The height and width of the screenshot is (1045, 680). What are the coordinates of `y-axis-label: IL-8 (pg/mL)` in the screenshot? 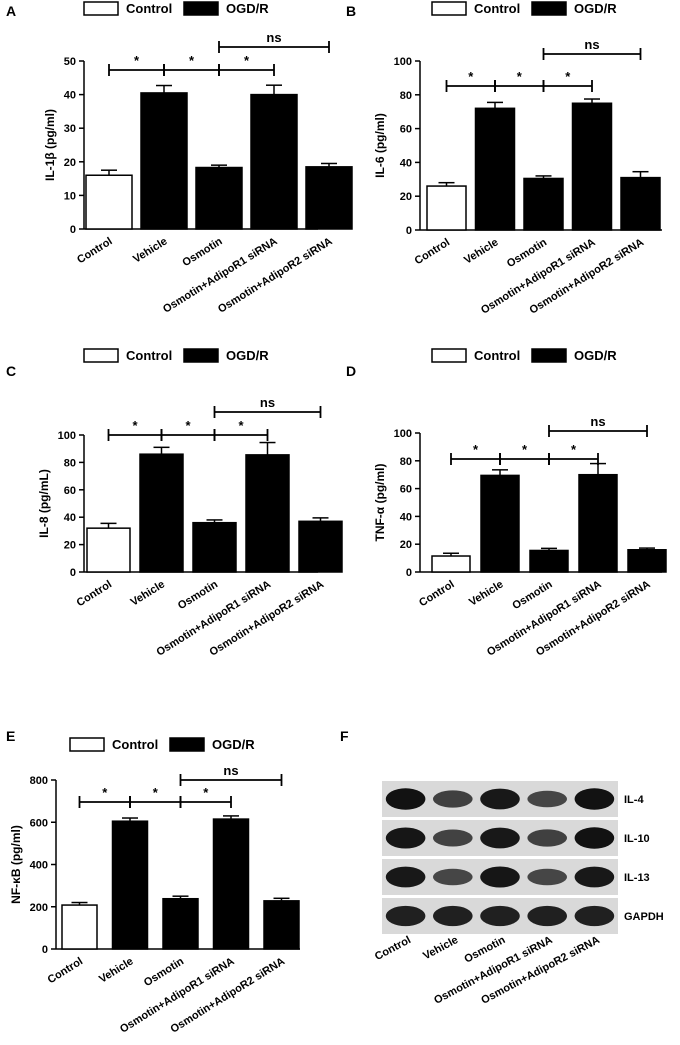 It's located at (44, 503).